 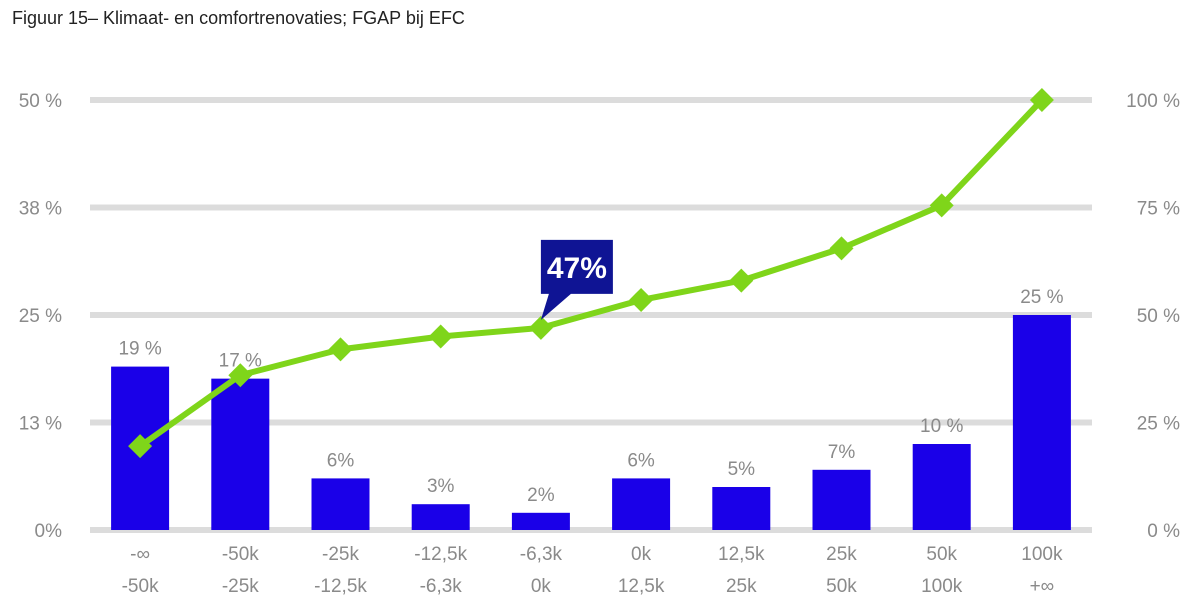 I want to click on category-label-bottom: 25k, so click(x=741, y=586).